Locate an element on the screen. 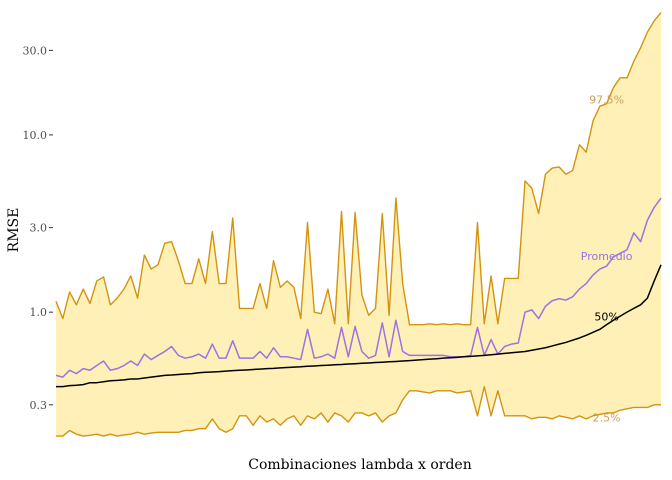 Image resolution: width=672 pixels, height=480 pixels. y-tick-label: 0.3 is located at coordinates (39, 405).